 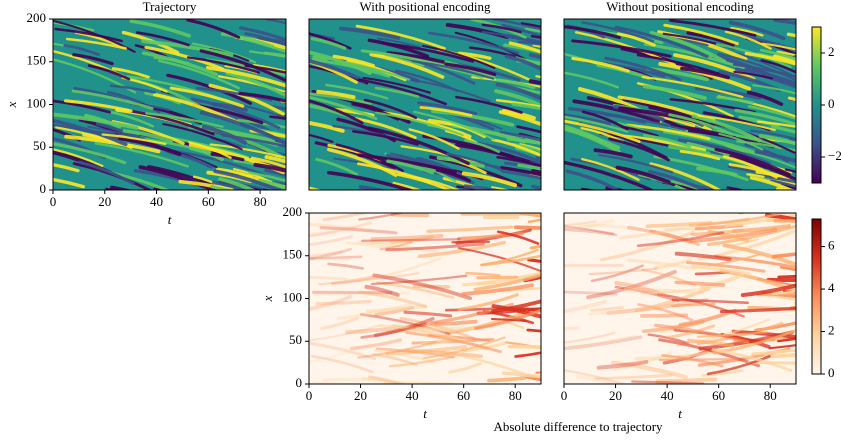 I want to click on y-tick-label: 200, so click(x=37, y=17).